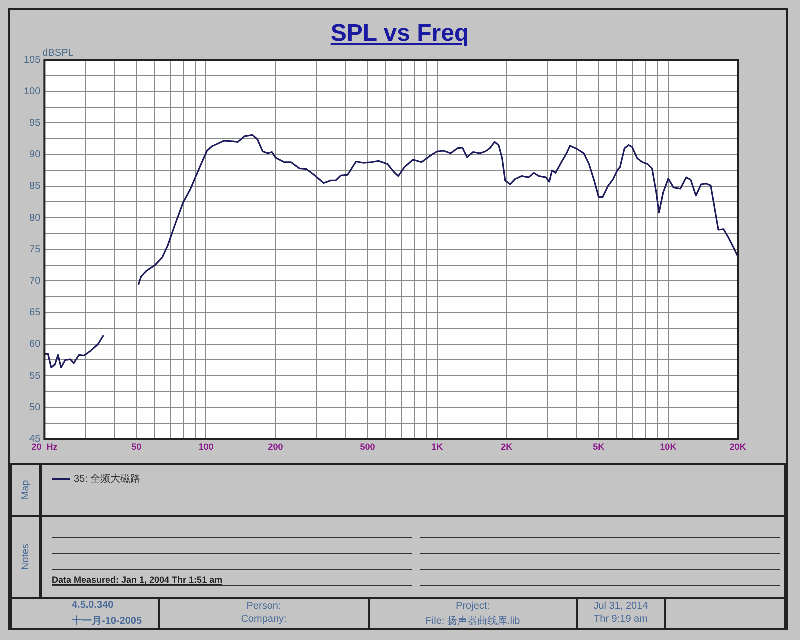 The width and height of the screenshot is (800, 640). What do you see at coordinates (599, 447) in the screenshot?
I see `x-tick-label: 5K` at bounding box center [599, 447].